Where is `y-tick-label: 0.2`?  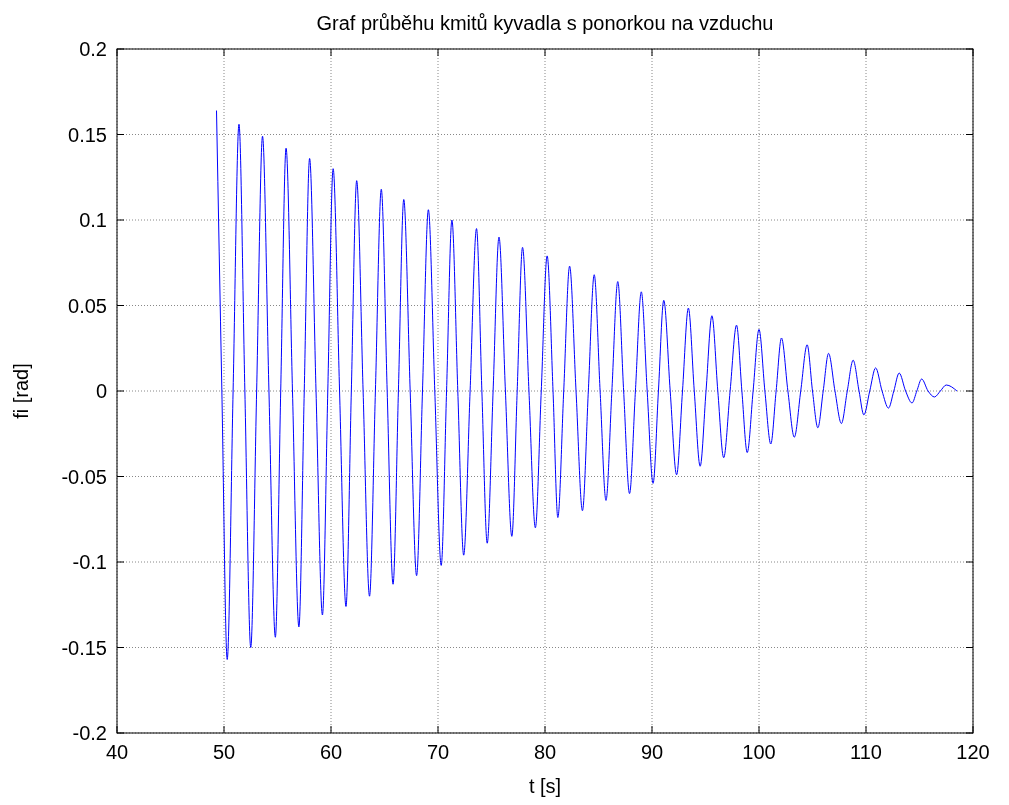 y-tick-label: 0.2 is located at coordinates (93, 49).